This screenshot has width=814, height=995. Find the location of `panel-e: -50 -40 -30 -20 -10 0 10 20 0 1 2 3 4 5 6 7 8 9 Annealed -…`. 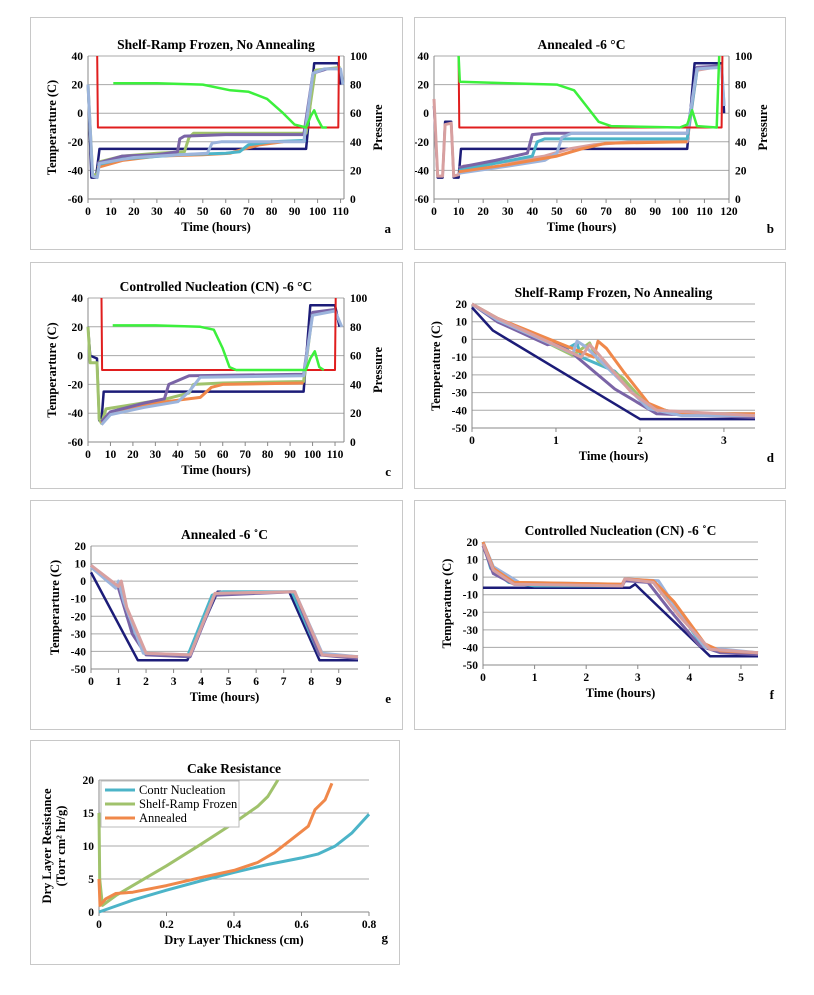

panel-e: -50 -40 -30 -20 -10 0 10 20 0 1 2 3 4 5 6 7 8 9 Annealed -… is located at coordinates (216, 615).